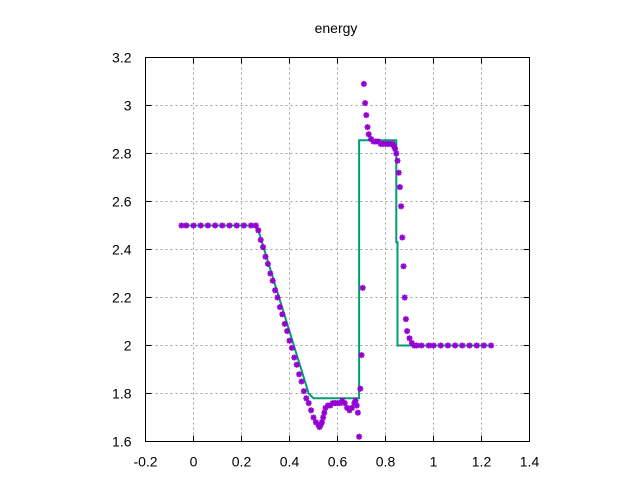 This screenshot has height=480, width=640. I want to click on y-tick-label: 3, so click(128, 106).